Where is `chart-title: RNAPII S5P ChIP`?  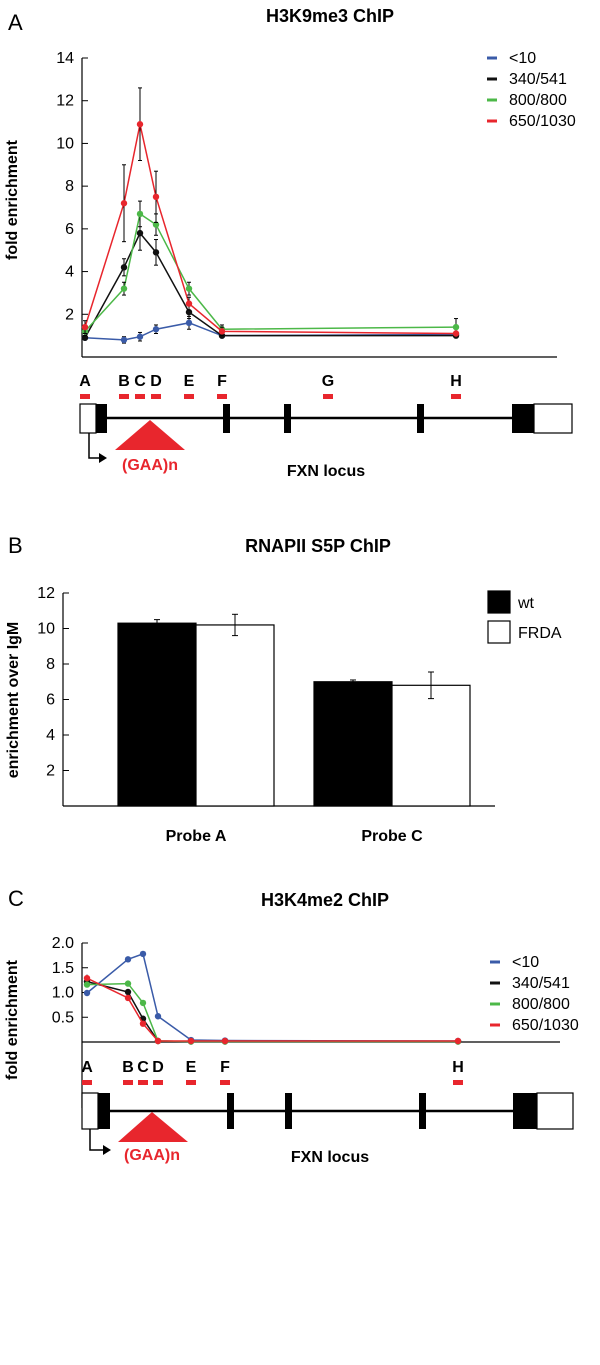
chart-title: RNAPII S5P ChIP is located at coordinates (318, 546).